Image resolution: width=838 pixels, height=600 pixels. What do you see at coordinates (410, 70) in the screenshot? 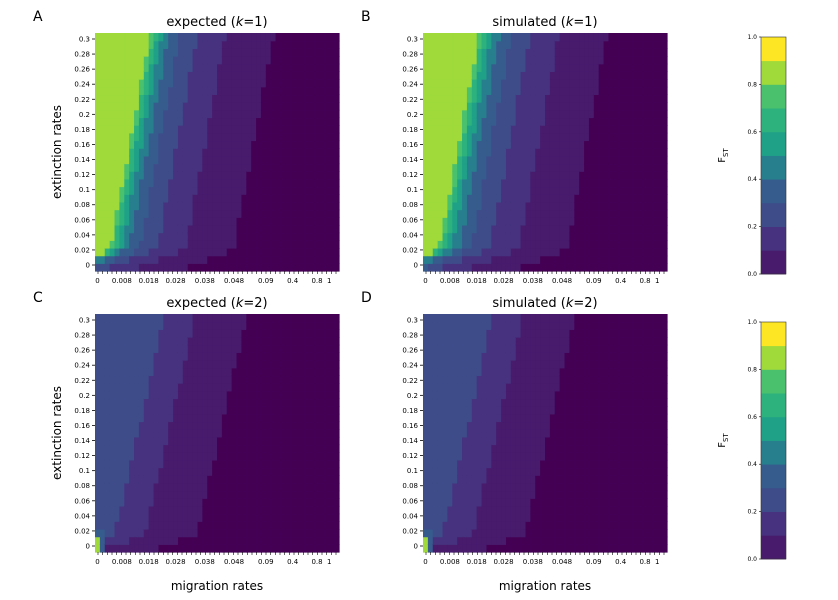
I see `y-tick-label: 0.26` at bounding box center [410, 70].